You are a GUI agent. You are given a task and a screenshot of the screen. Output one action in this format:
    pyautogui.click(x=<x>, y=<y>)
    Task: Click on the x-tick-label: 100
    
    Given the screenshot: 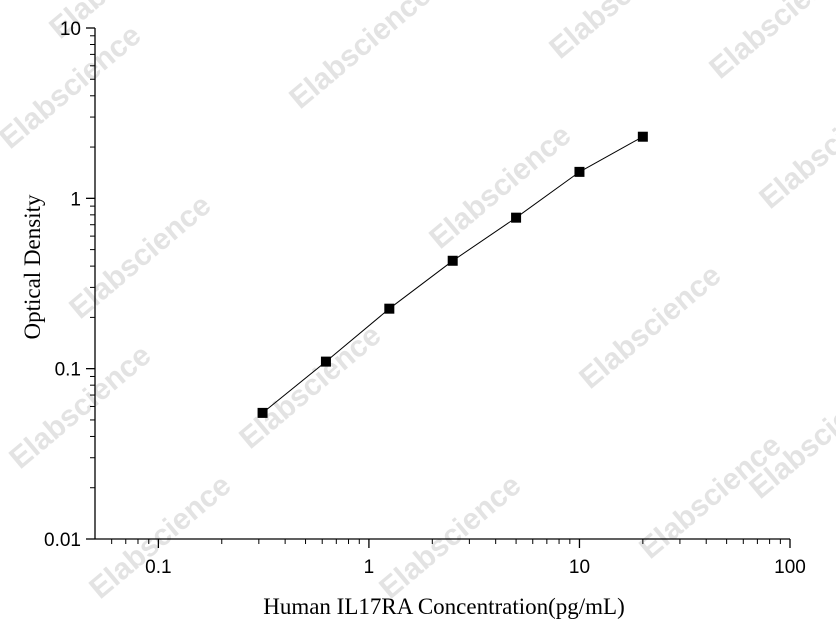 What is the action you would take?
    pyautogui.click(x=790, y=567)
    